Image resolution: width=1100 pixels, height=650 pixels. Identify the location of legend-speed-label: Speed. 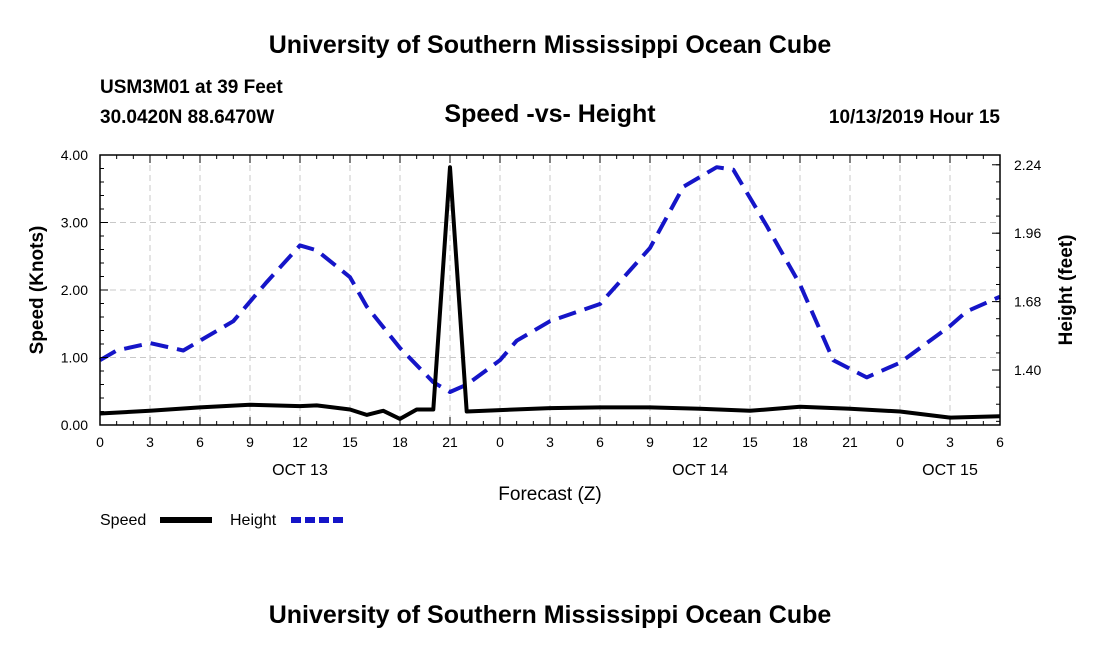
(123, 520).